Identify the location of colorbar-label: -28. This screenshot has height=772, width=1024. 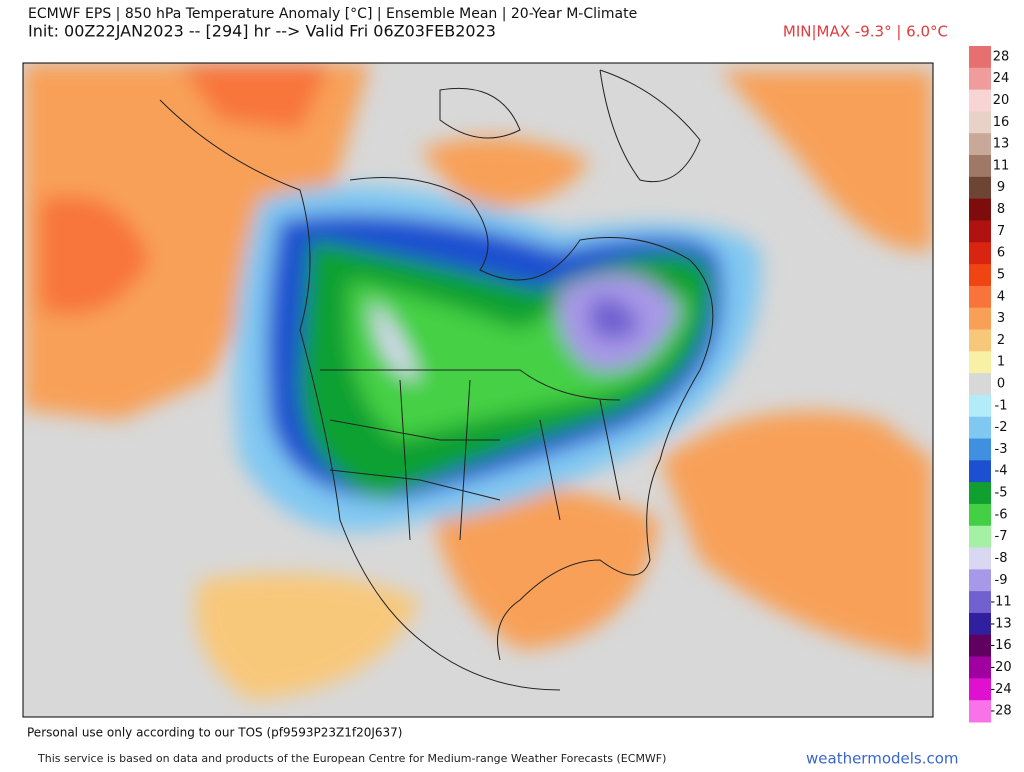
(1000, 711).